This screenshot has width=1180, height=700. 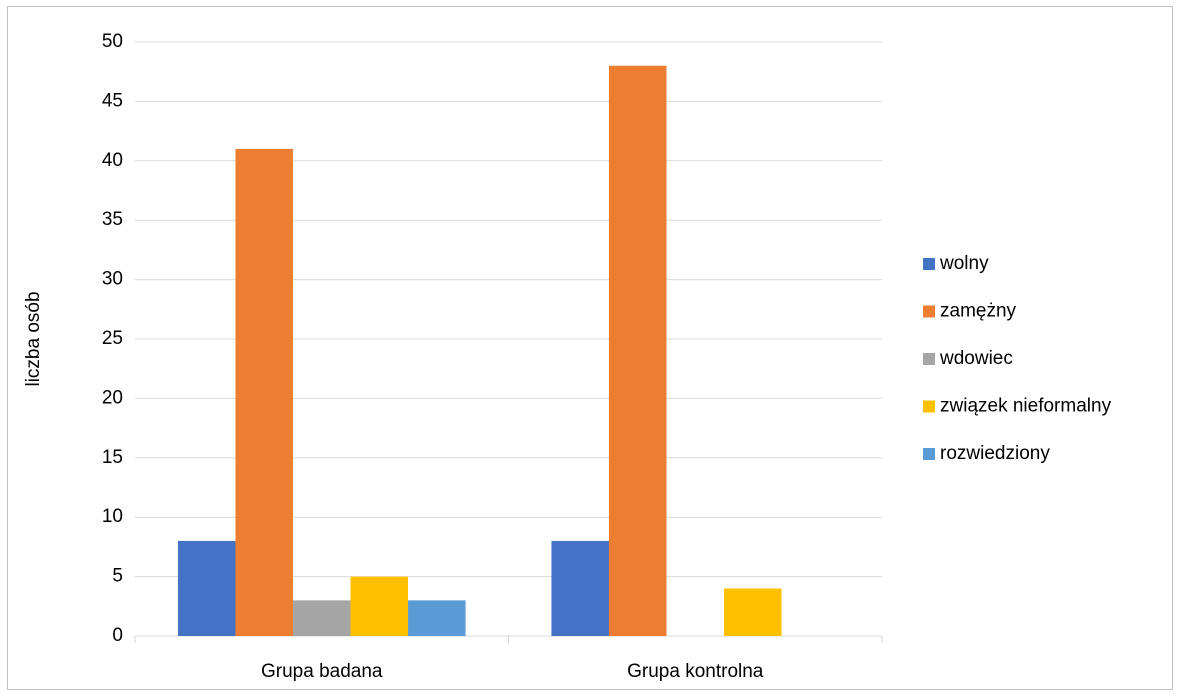 What do you see at coordinates (976, 358) in the screenshot?
I see `legend-label: wdowiec` at bounding box center [976, 358].